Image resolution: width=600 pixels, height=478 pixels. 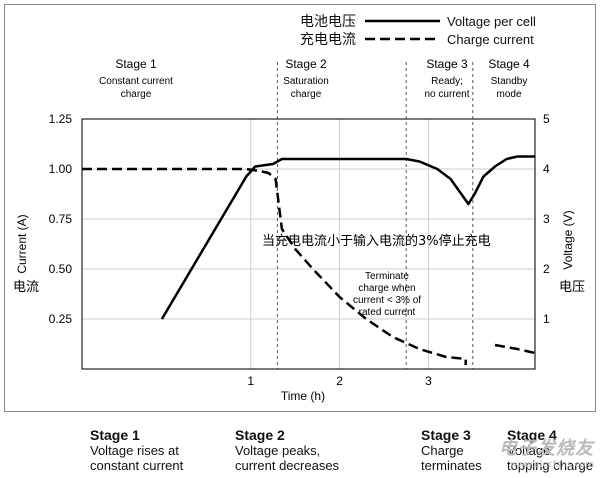 What do you see at coordinates (509, 64) in the screenshot?
I see `stage-4-title: Stage 4` at bounding box center [509, 64].